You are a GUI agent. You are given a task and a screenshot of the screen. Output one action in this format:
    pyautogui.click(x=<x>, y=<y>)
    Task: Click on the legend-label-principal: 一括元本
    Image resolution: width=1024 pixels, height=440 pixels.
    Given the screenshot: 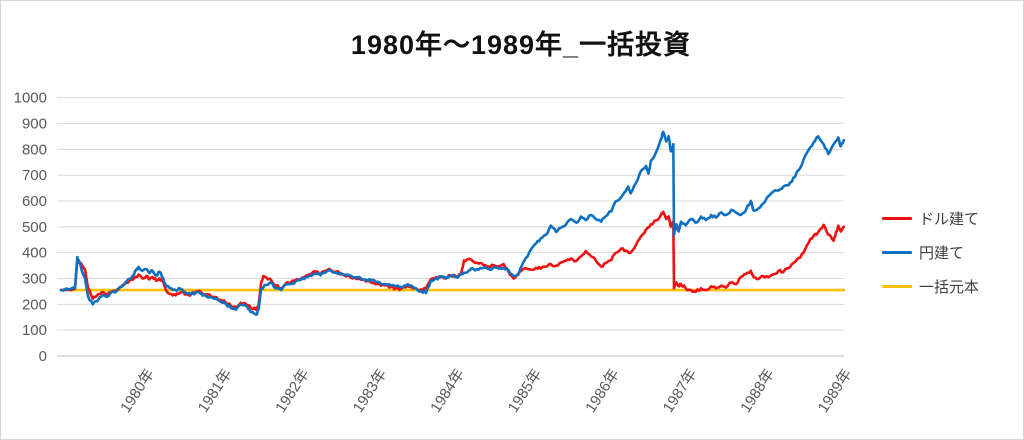 What is the action you would take?
    pyautogui.click(x=949, y=287)
    